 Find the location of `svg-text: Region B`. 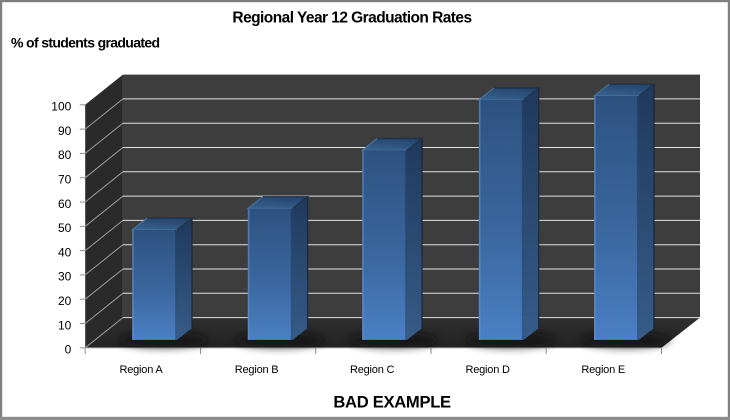

svg-text: Region B is located at coordinates (257, 370).